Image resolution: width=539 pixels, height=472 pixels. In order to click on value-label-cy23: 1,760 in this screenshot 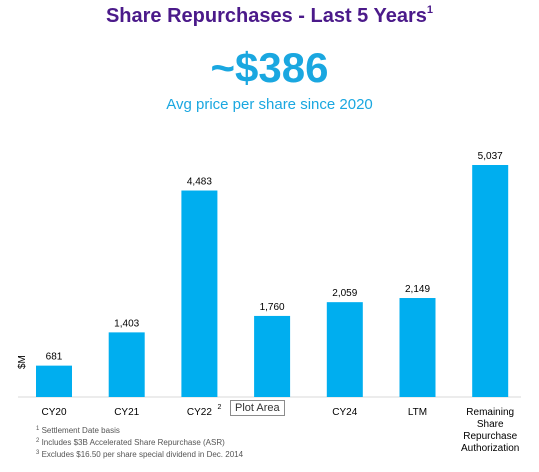, I will do `click(272, 307)`.